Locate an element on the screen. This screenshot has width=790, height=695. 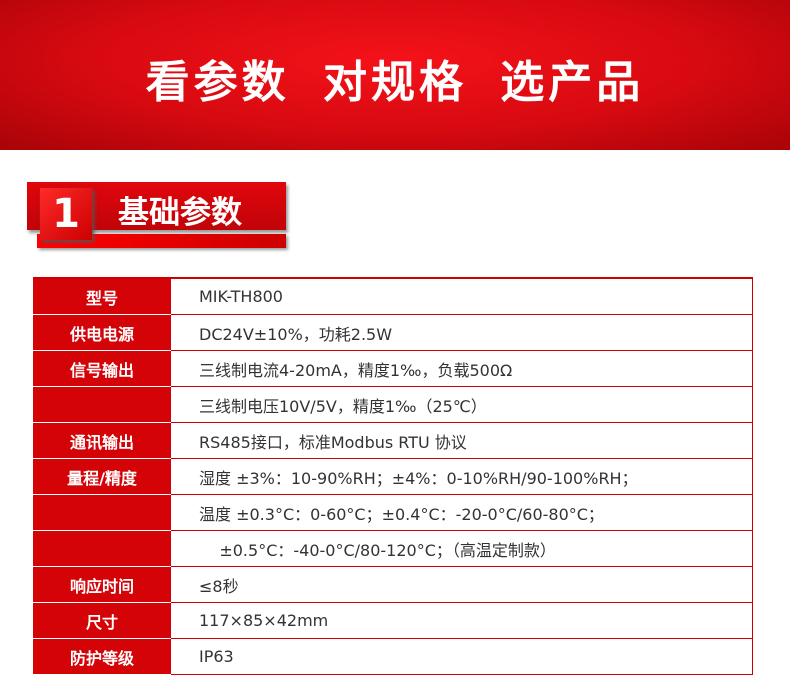
table-row: 温度 ±0.3°C：0-60°C；±0.4°C：-20-0°C/60-80°C； is located at coordinates (393, 512).